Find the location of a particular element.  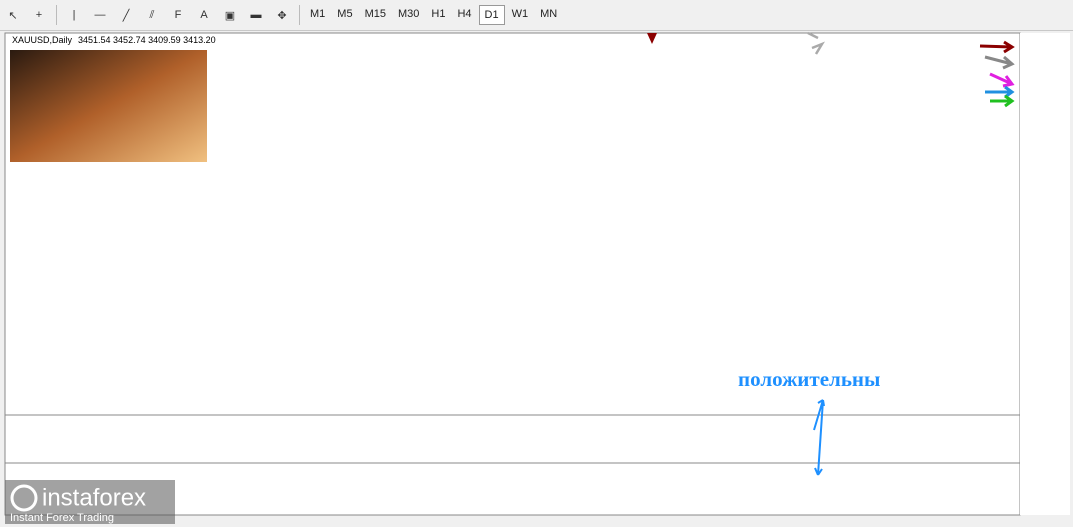

shape-tool: ▬ is located at coordinates (256, 15).